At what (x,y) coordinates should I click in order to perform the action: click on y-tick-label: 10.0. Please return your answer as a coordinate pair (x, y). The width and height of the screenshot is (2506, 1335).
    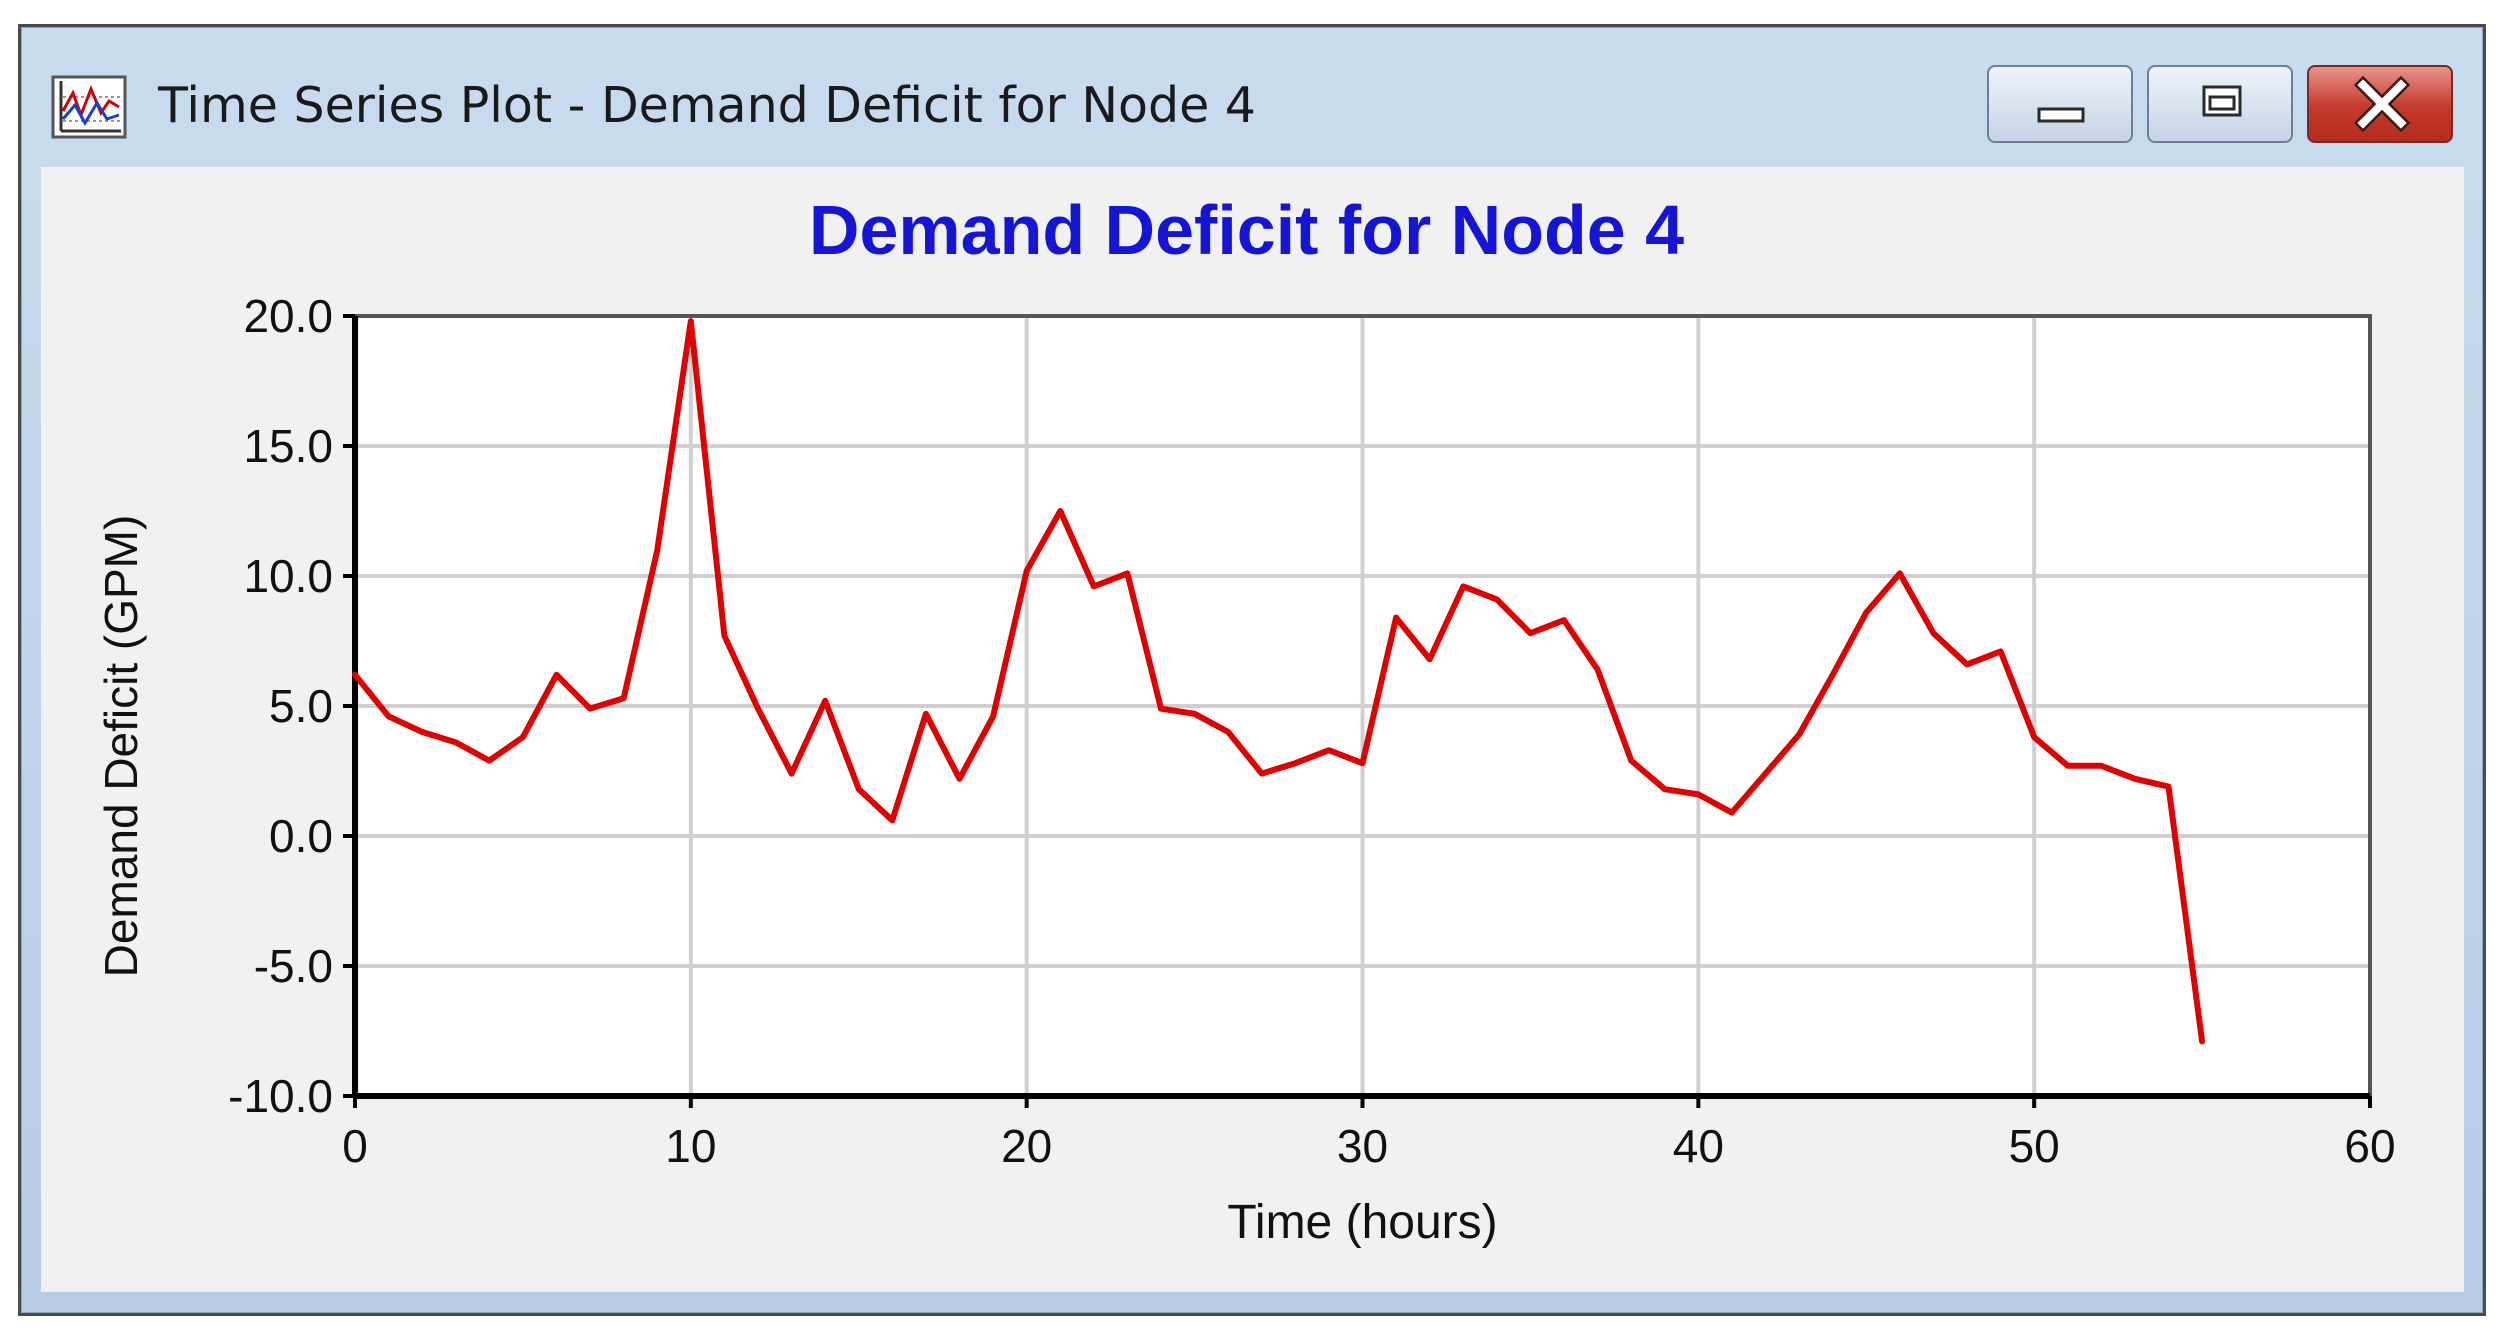
    Looking at the image, I should click on (288, 576).